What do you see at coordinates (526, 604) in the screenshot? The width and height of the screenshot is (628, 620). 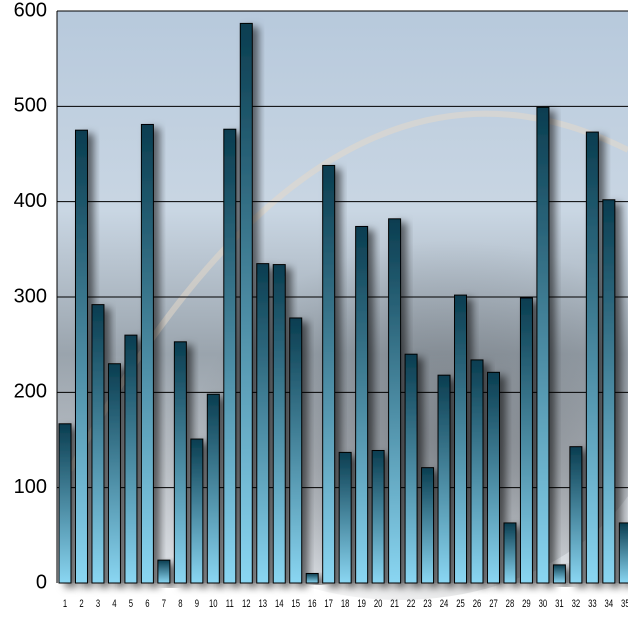 I see `x-tick-label: 29` at bounding box center [526, 604].